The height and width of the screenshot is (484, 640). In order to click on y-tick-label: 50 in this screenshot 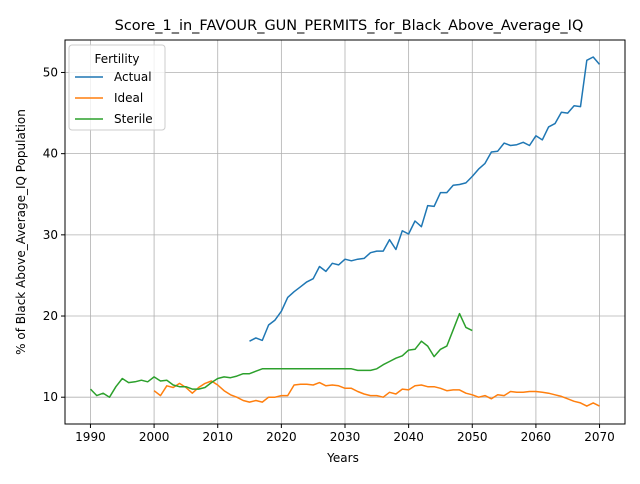, I will do `click(50, 72)`.